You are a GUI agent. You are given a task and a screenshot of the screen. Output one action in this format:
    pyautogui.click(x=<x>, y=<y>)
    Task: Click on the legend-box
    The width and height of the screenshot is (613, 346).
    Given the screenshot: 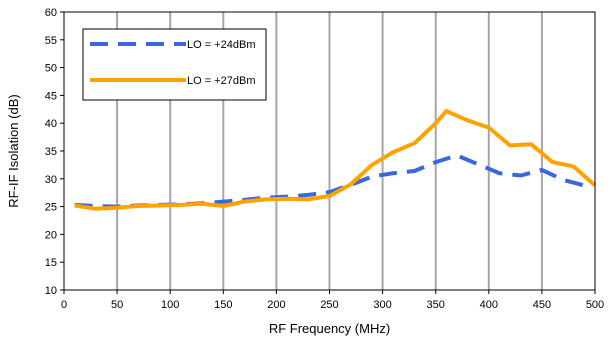 What is the action you would take?
    pyautogui.click(x=174, y=64)
    